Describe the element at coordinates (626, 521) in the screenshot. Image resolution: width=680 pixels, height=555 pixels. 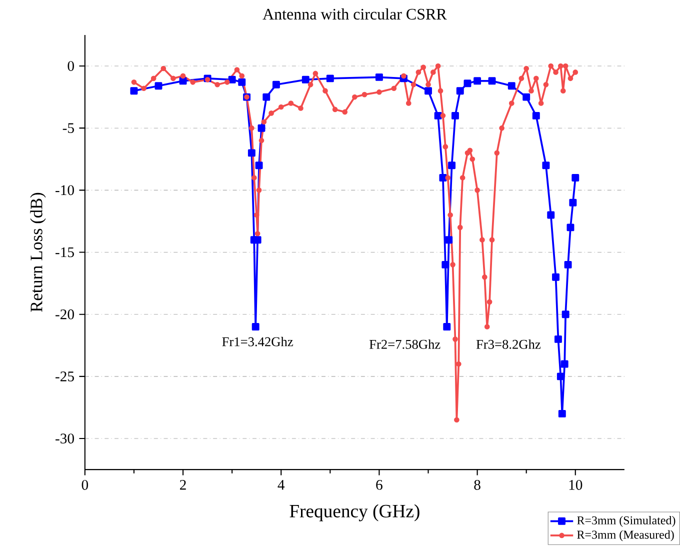
I see `legend-label: R=3mm (Simulated)` at that location.